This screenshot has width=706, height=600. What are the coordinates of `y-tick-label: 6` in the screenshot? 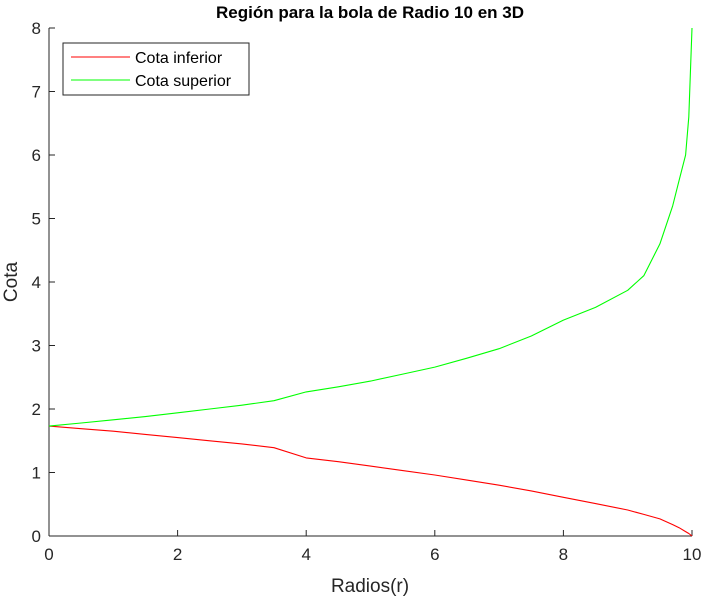 It's located at (36, 155).